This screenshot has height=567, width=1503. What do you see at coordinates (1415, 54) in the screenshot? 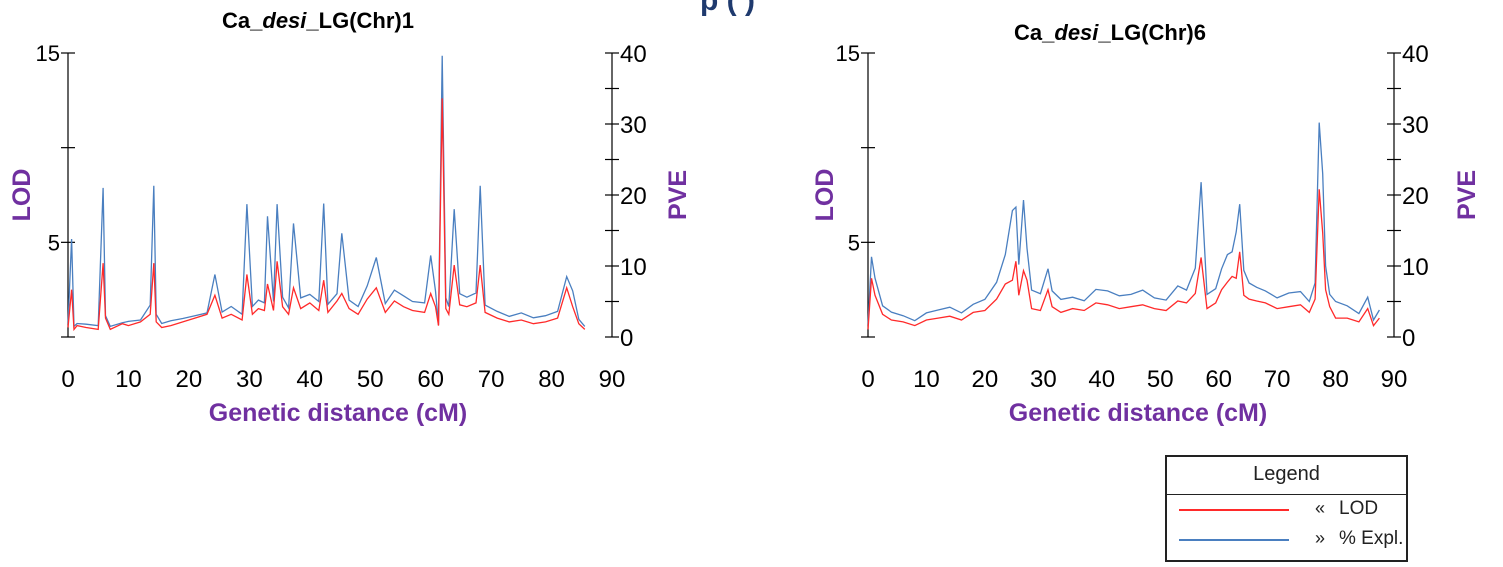
I see `lg6-right-tick-label: 40` at bounding box center [1415, 54].